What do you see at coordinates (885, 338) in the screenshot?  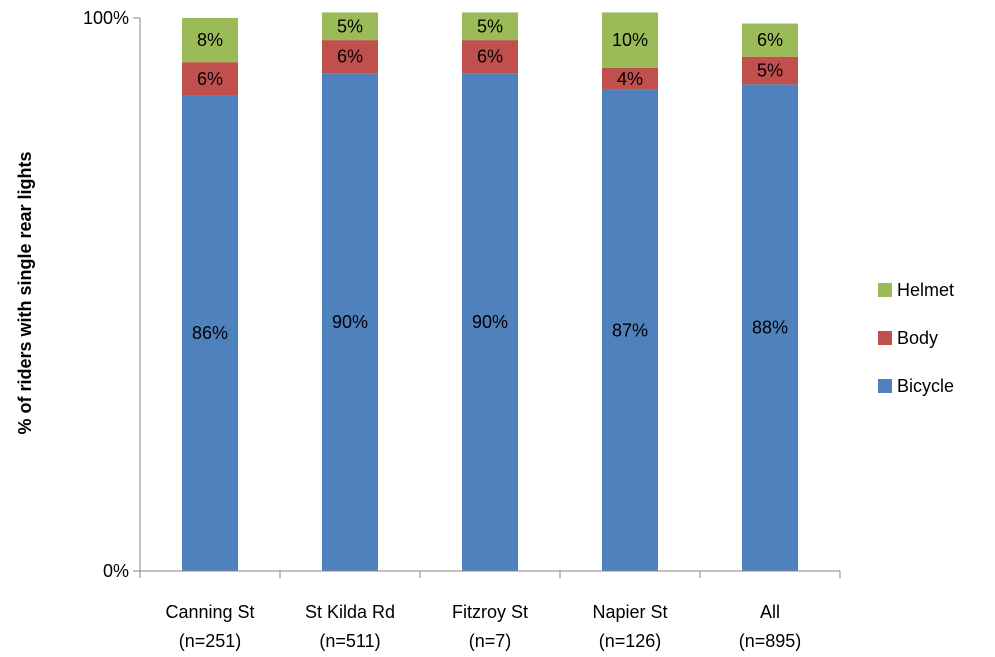 I see `legend-swatch-body` at bounding box center [885, 338].